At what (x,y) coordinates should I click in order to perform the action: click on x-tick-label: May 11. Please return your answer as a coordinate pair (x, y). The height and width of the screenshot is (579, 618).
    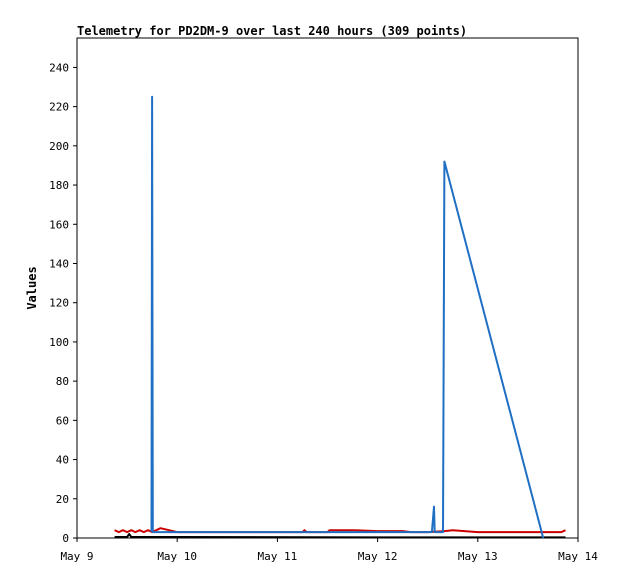
    Looking at the image, I should click on (278, 556).